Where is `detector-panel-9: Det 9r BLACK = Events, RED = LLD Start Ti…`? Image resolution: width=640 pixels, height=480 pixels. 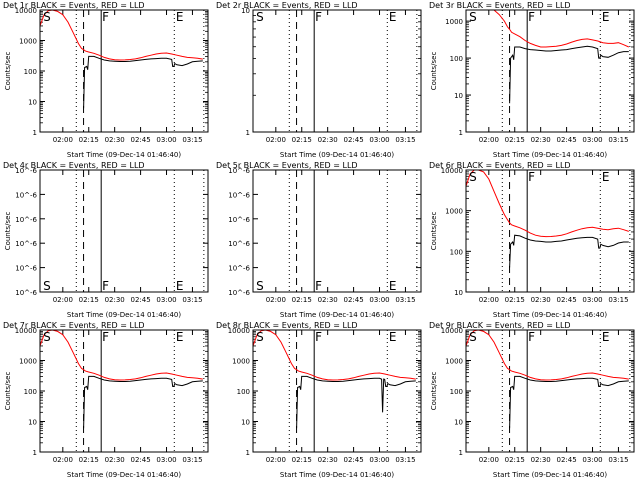
detector-panel-9: Det 9r BLACK = Events, RED = LLD Start Ti… is located at coordinates (532, 400).